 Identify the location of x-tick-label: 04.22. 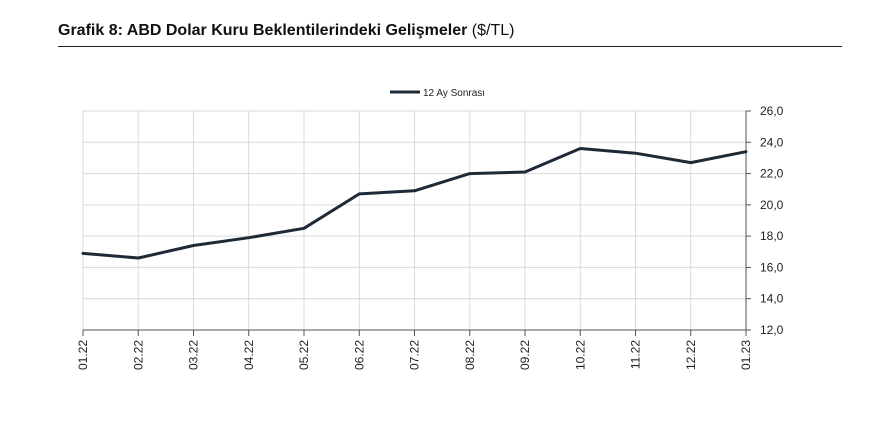
(249, 355).